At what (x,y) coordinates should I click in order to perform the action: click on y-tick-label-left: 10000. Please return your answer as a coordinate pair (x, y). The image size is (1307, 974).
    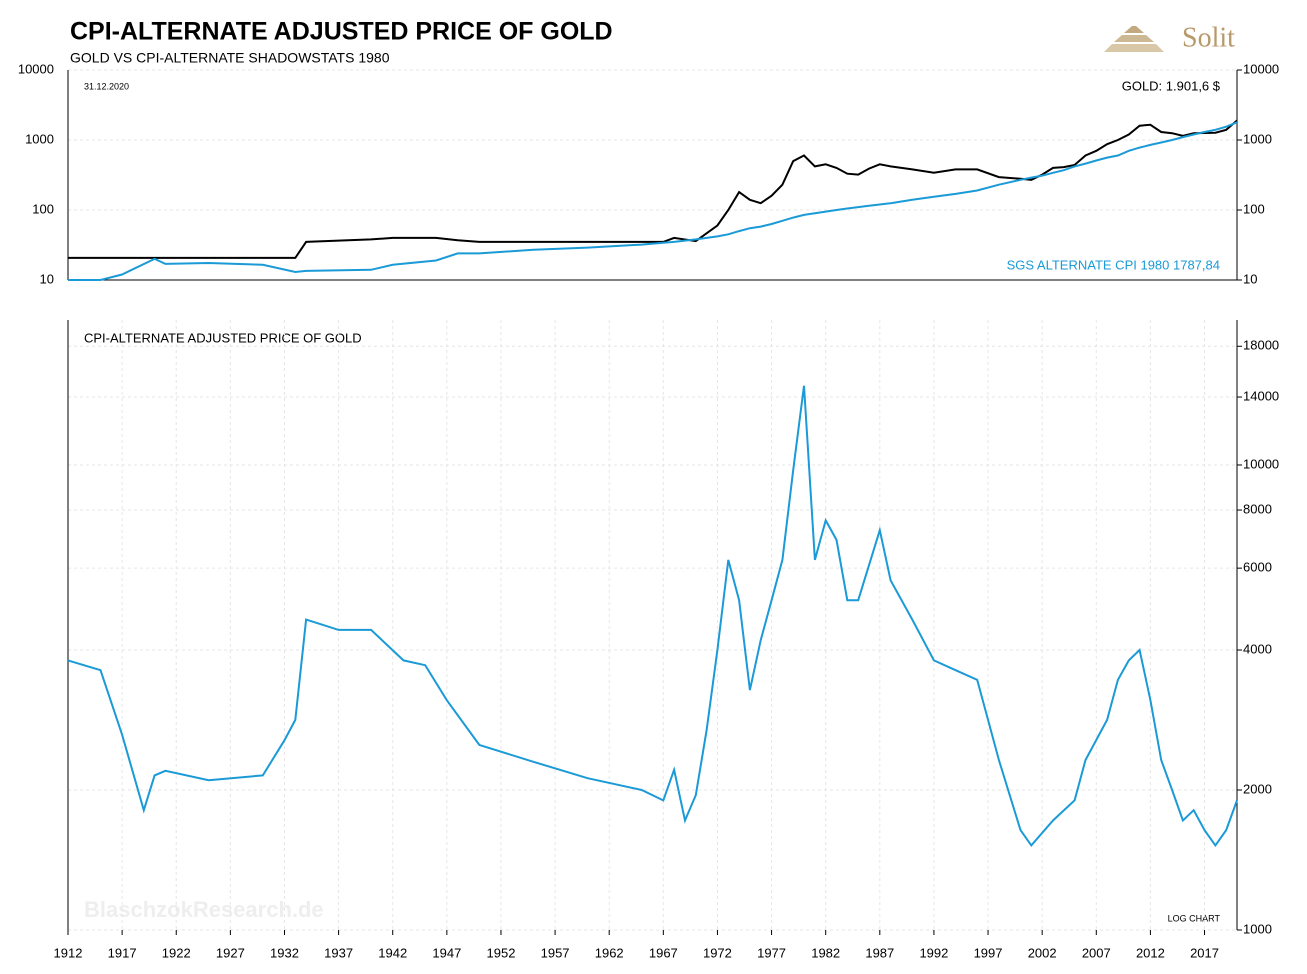
    Looking at the image, I should click on (36, 68).